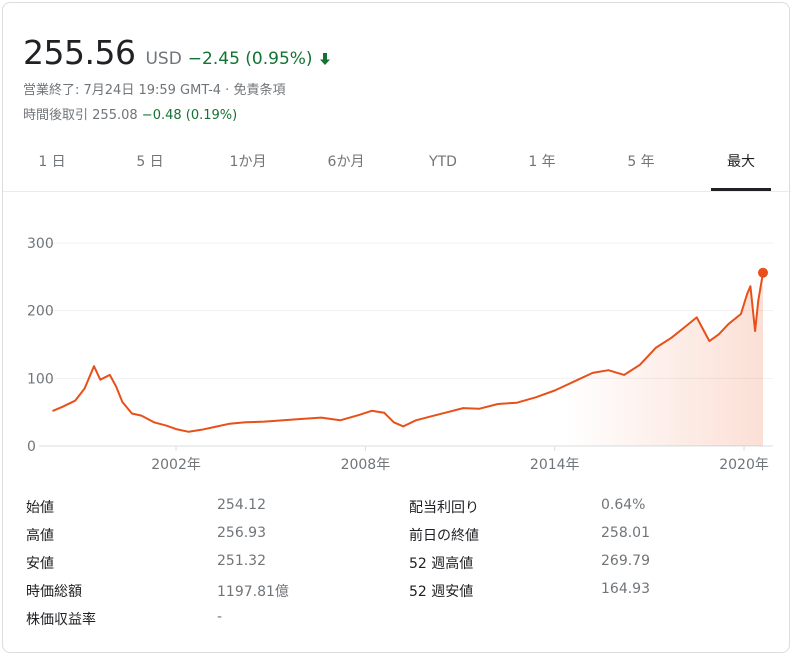 This screenshot has width=794, height=657. Describe the element at coordinates (40, 508) in the screenshot. I see `stat-open-label: 始値` at that location.